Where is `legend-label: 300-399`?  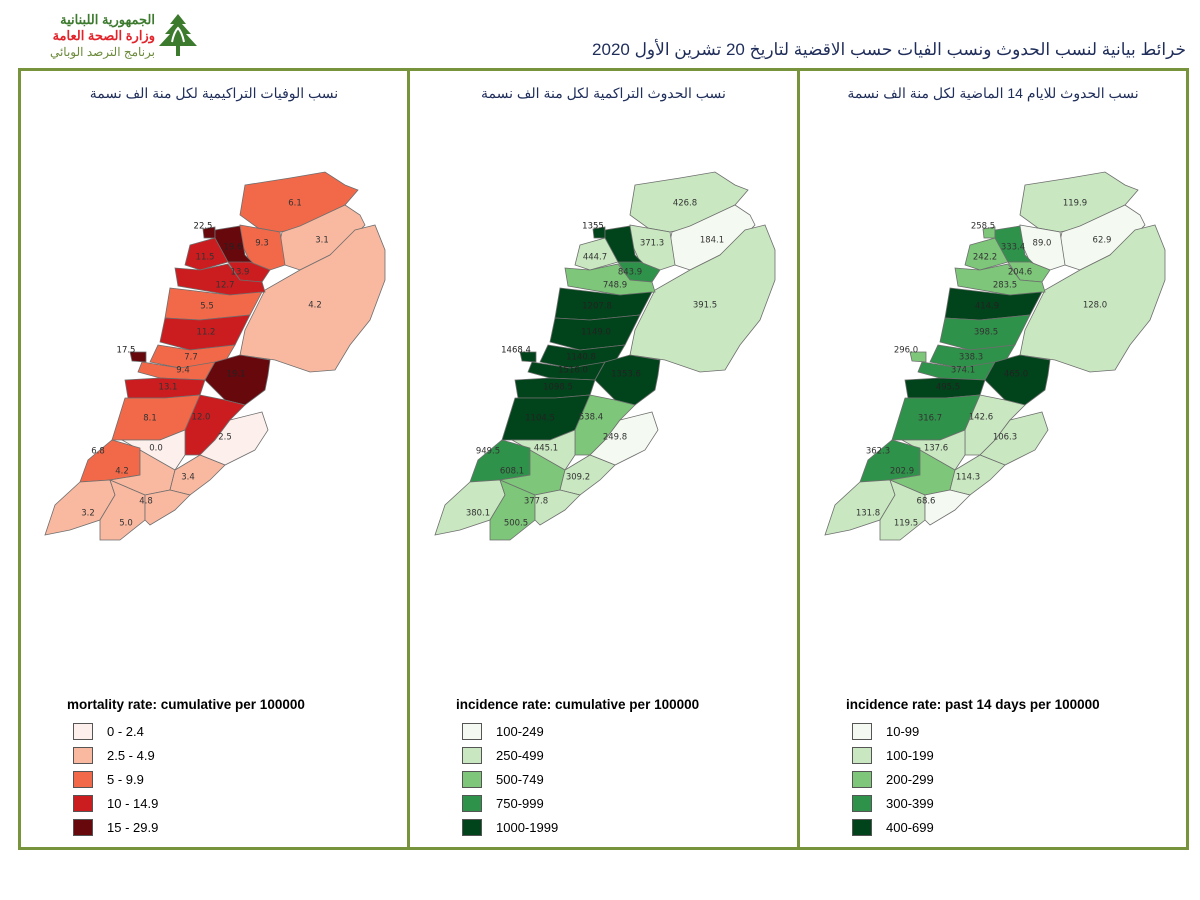 legend-label: 300-399 is located at coordinates (910, 803).